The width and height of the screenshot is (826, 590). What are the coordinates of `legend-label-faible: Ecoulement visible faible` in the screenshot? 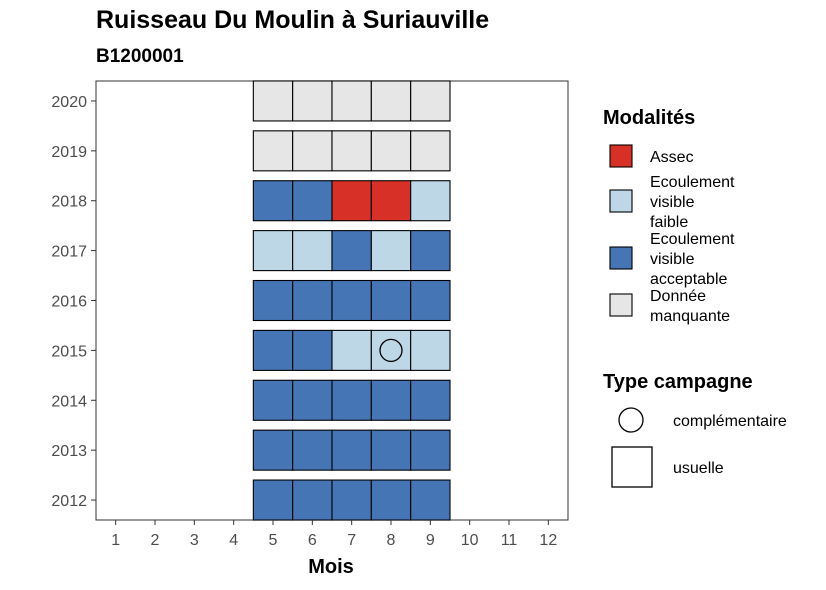 It's located at (692, 202).